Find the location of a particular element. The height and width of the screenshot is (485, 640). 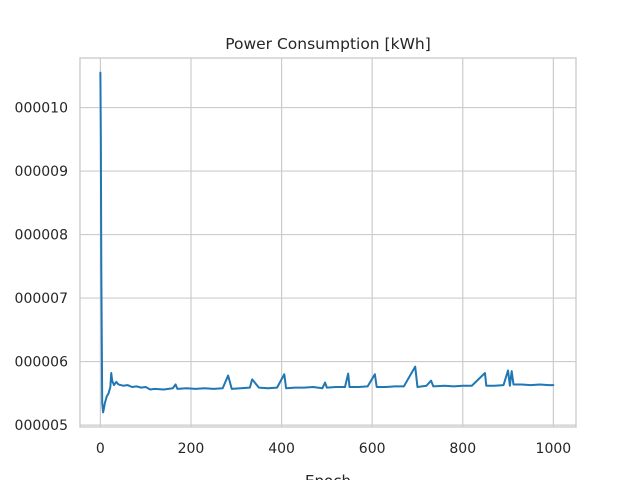

x-tick-label: 1000 is located at coordinates (554, 449).